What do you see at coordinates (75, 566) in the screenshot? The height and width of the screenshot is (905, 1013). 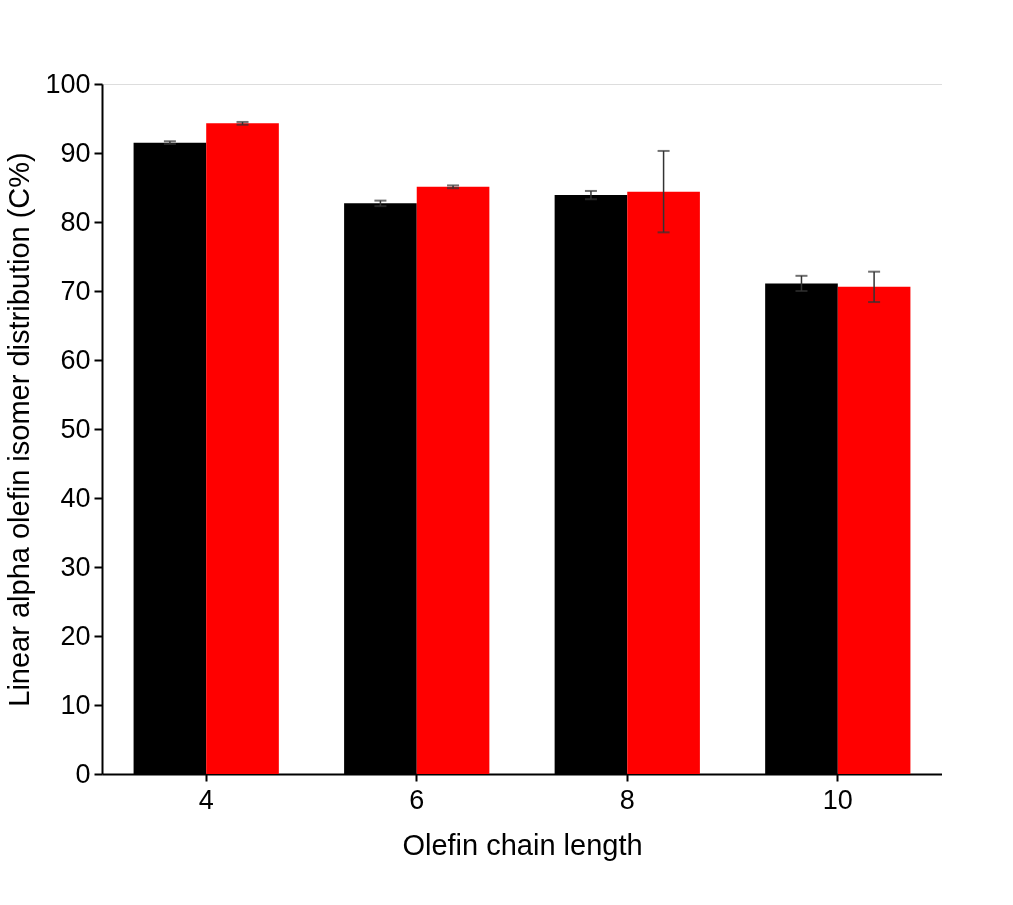 I see `y-tick-label: 30` at bounding box center [75, 566].